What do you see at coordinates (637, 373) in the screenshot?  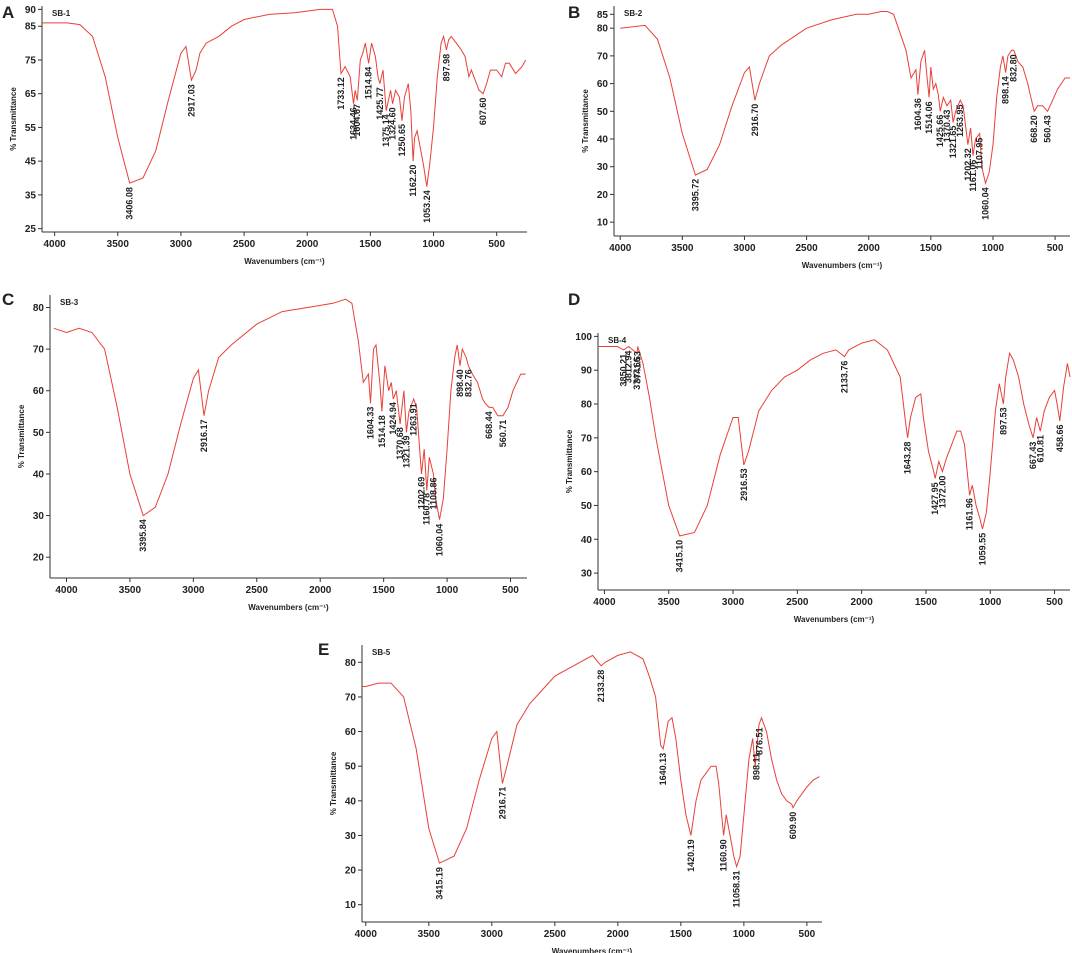 I see `peak-label: 3747.66` at bounding box center [637, 373].